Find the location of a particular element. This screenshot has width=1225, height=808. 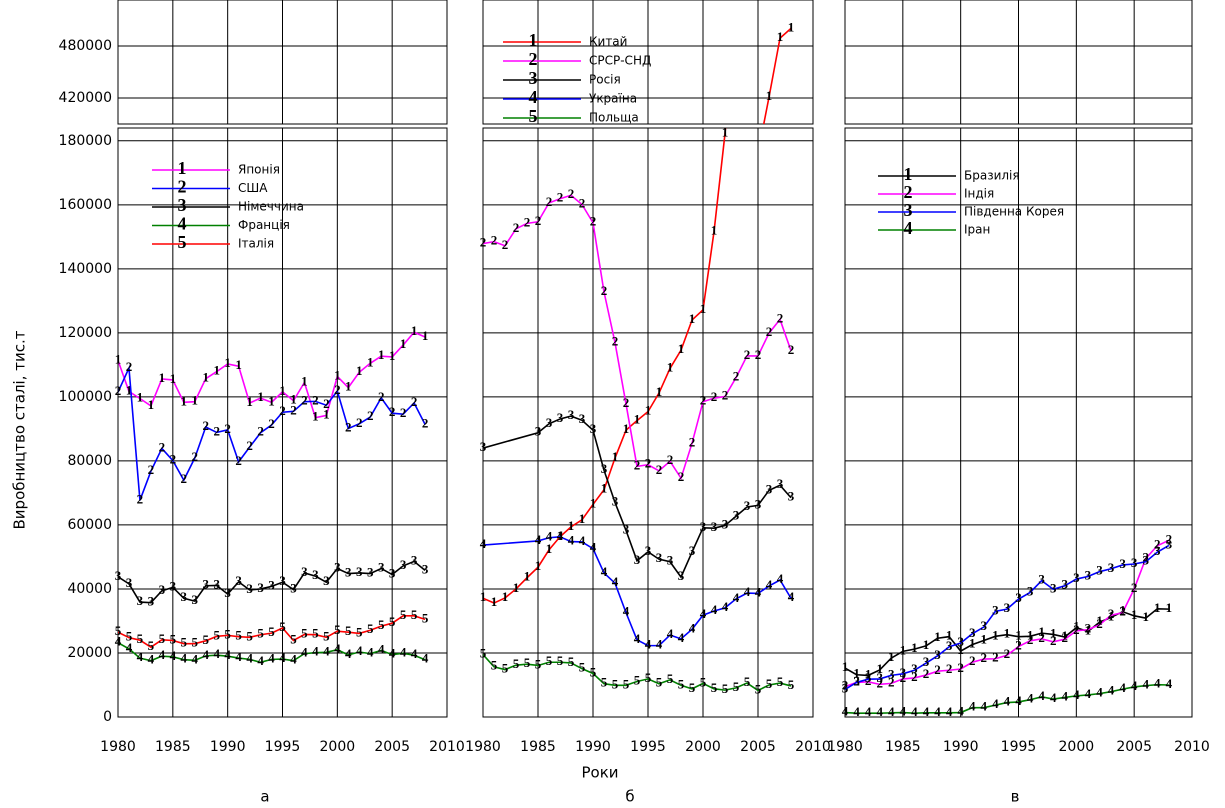

legend-number: 3 is located at coordinates (533, 78).